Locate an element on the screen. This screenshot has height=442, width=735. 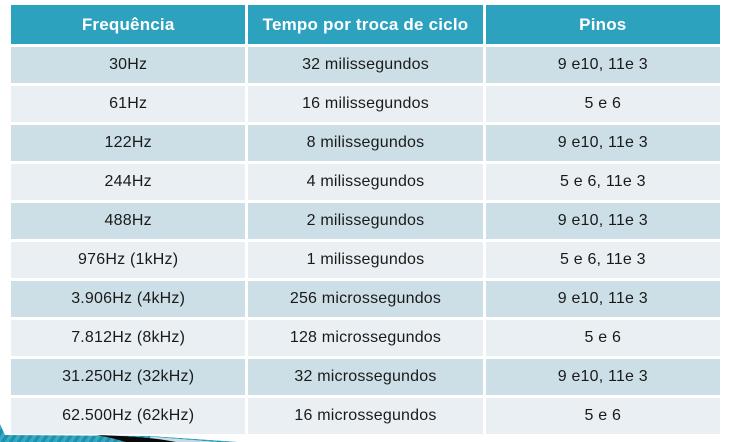
cell-frequency: 31.250Hz (32kHz) is located at coordinates (128, 377).